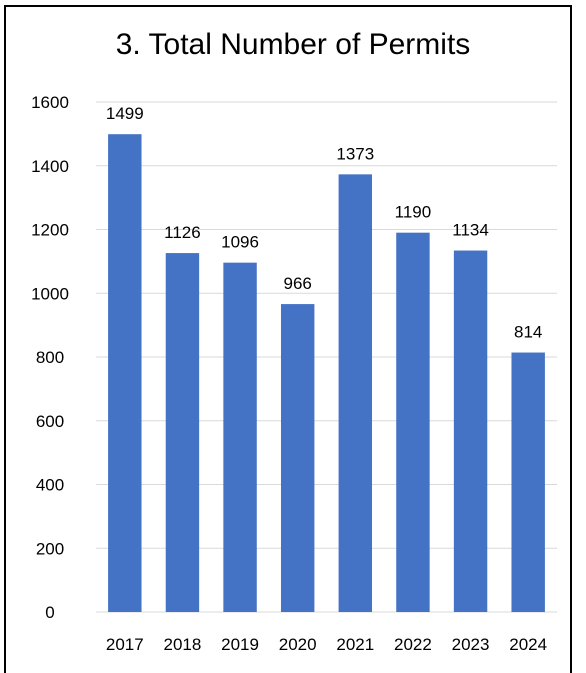  What do you see at coordinates (182, 432) in the screenshot?
I see `bar-2018` at bounding box center [182, 432].